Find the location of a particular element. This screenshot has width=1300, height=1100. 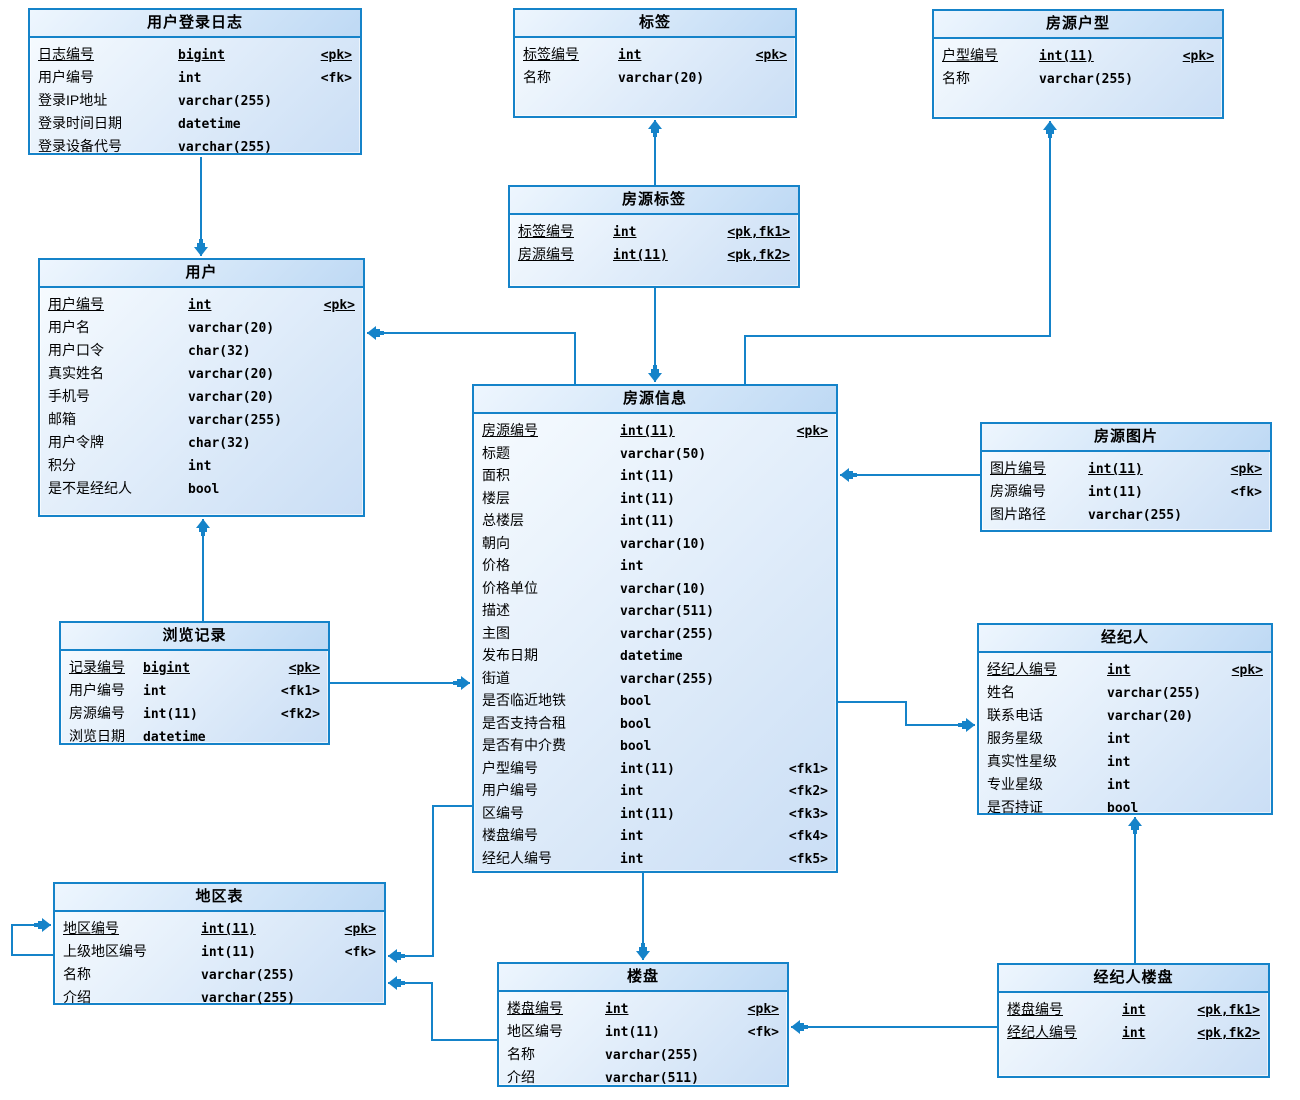

relation-building-to-region is located at coordinates (443, 1008).